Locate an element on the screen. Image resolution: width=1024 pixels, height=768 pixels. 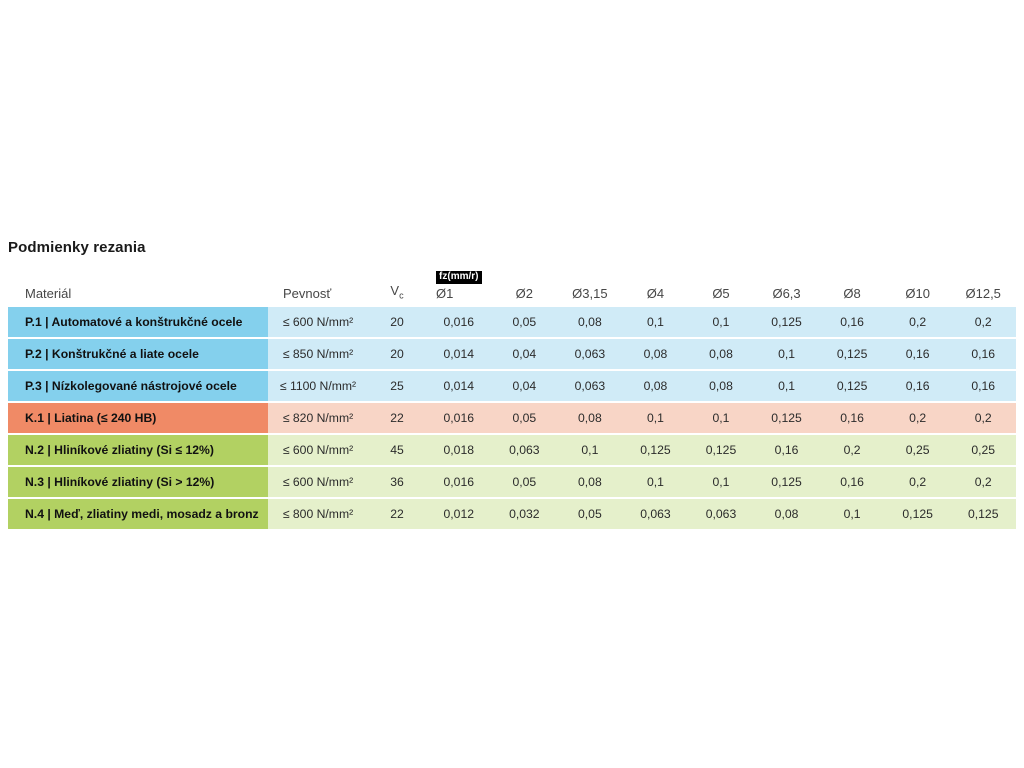
strength-cell: ≤ 800 N/mm² is located at coordinates (318, 514).